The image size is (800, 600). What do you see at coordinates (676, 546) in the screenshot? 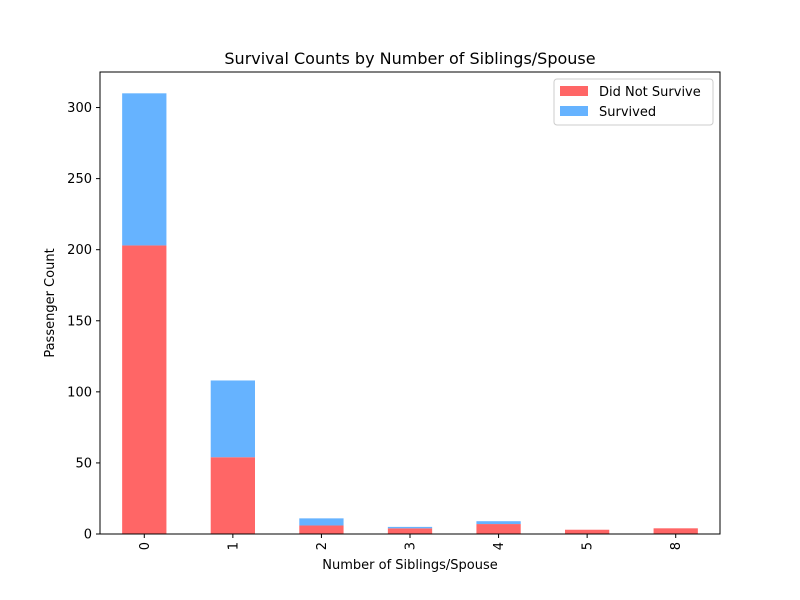
I see `x-tick-label: 8` at bounding box center [676, 546].